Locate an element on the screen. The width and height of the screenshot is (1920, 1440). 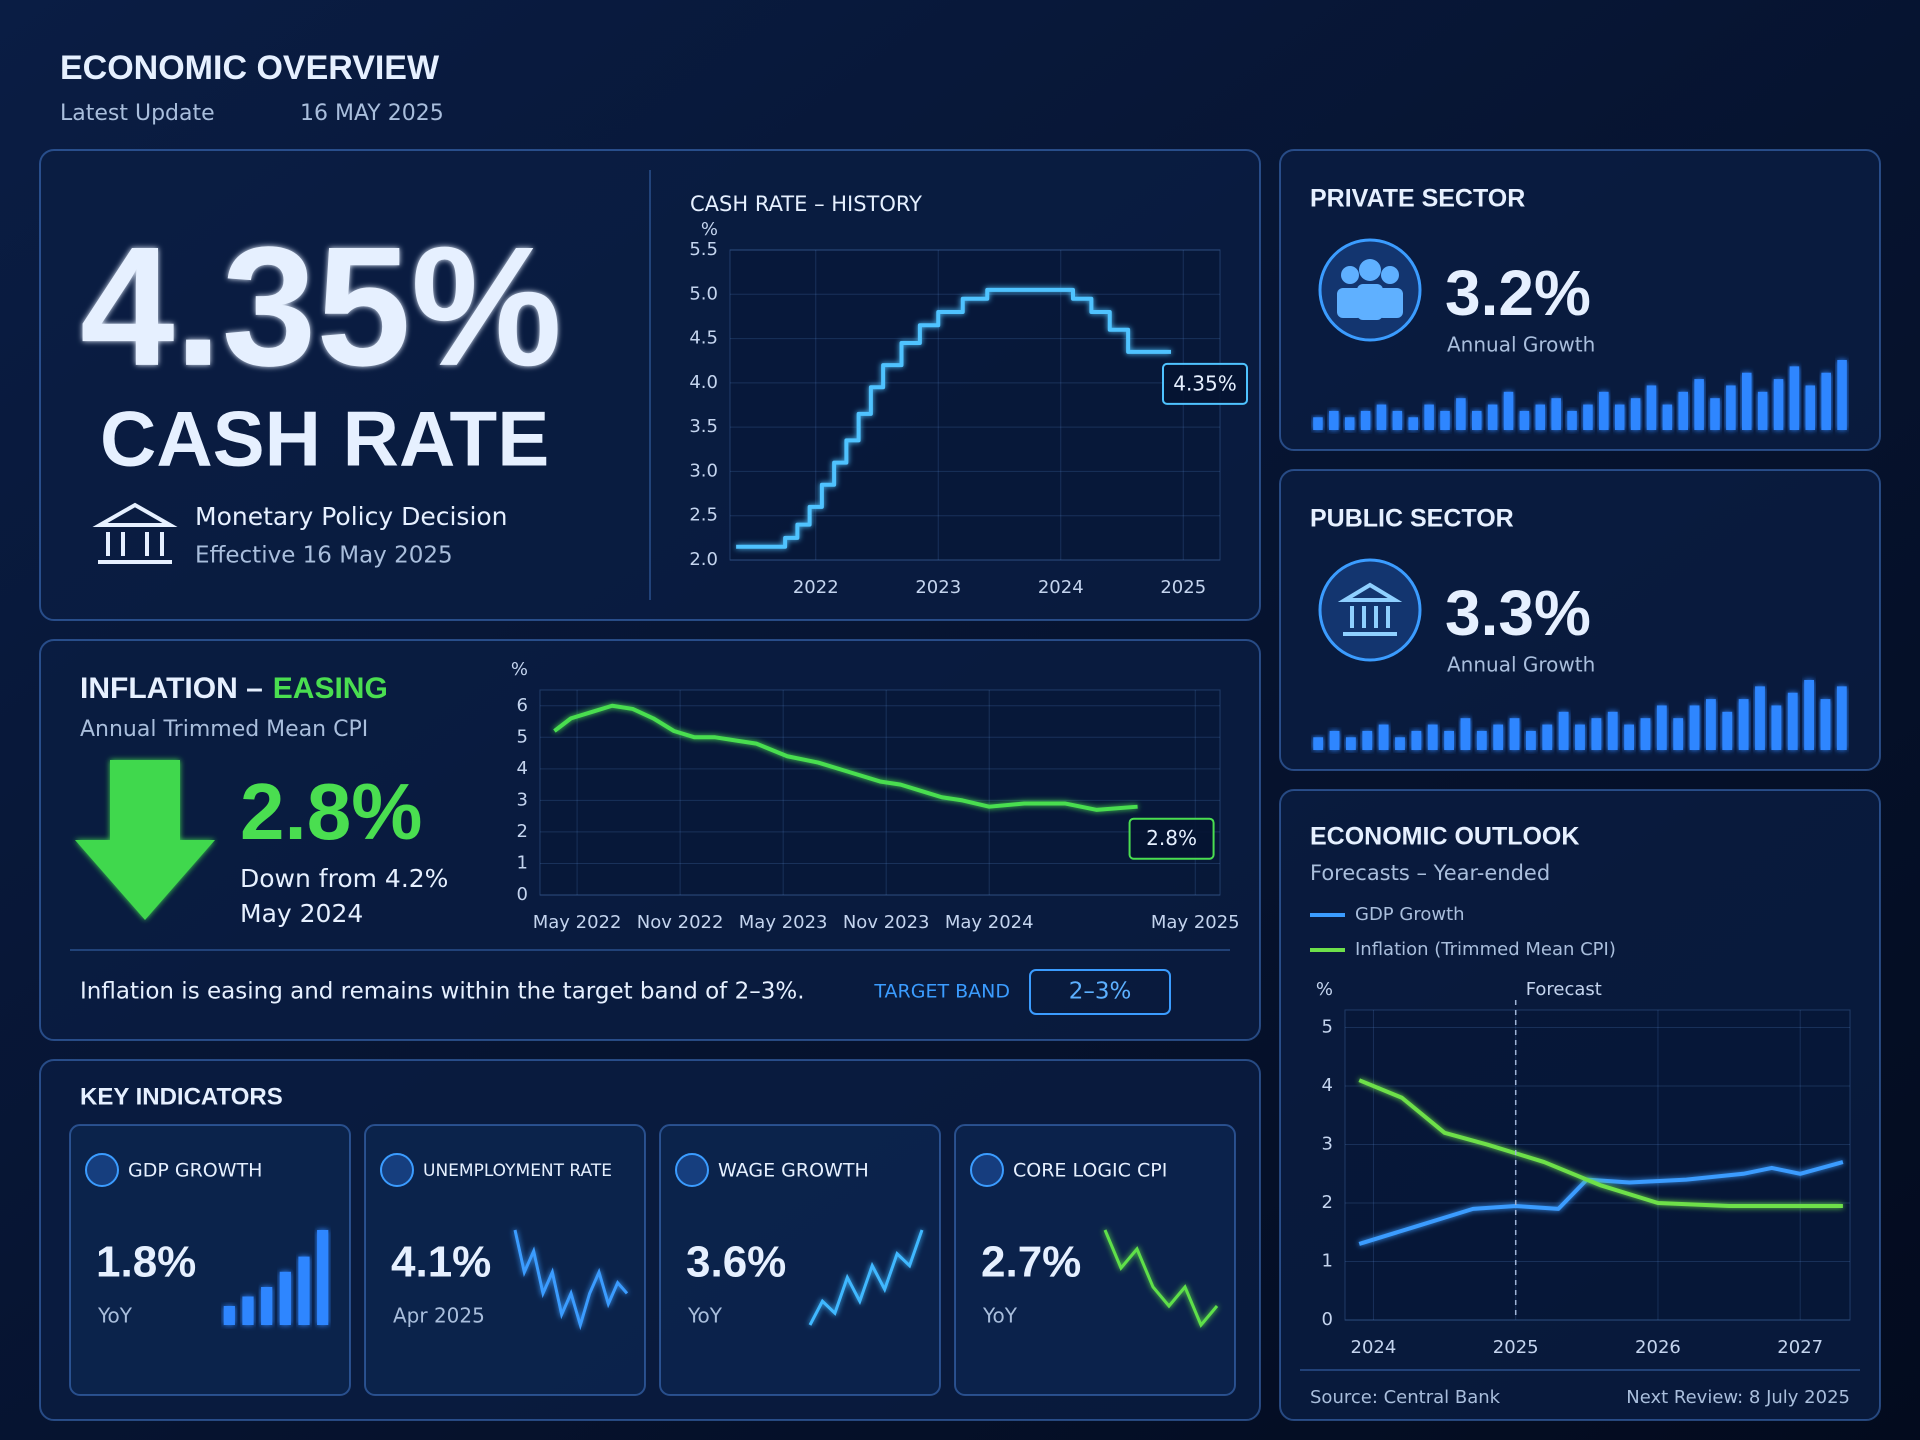
x-tick-label: 2027 is located at coordinates (1800, 1347).